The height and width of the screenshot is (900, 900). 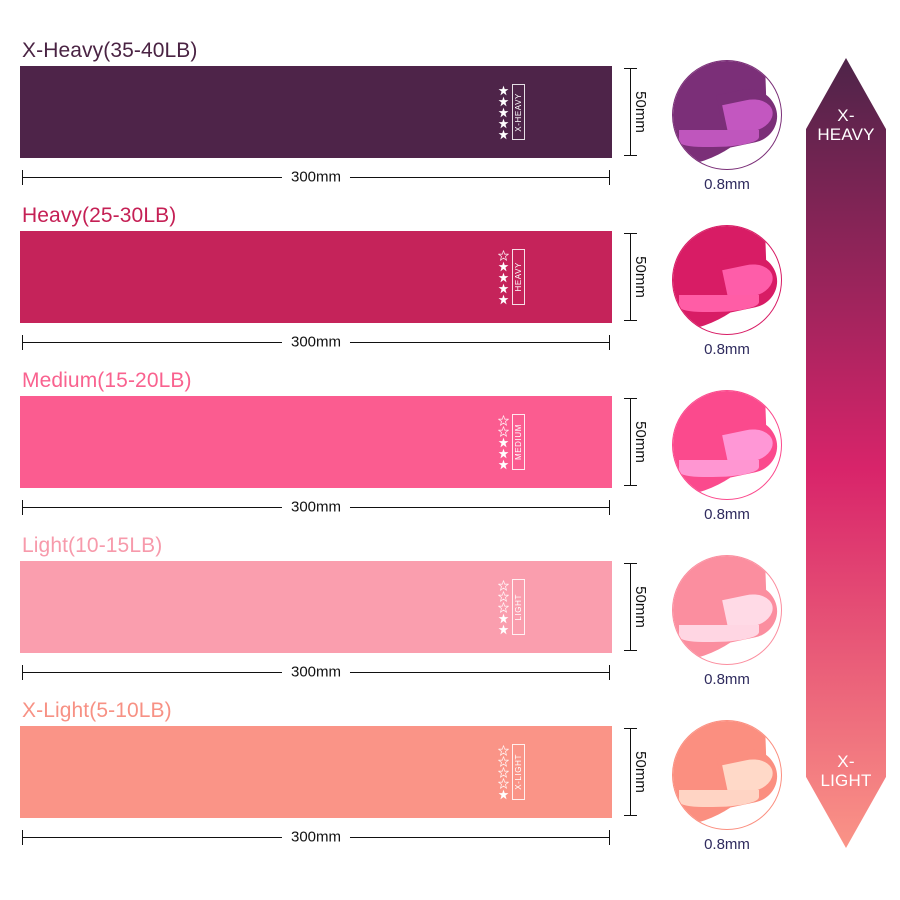 I want to click on band-marking: LIGHT, so click(x=511, y=607).